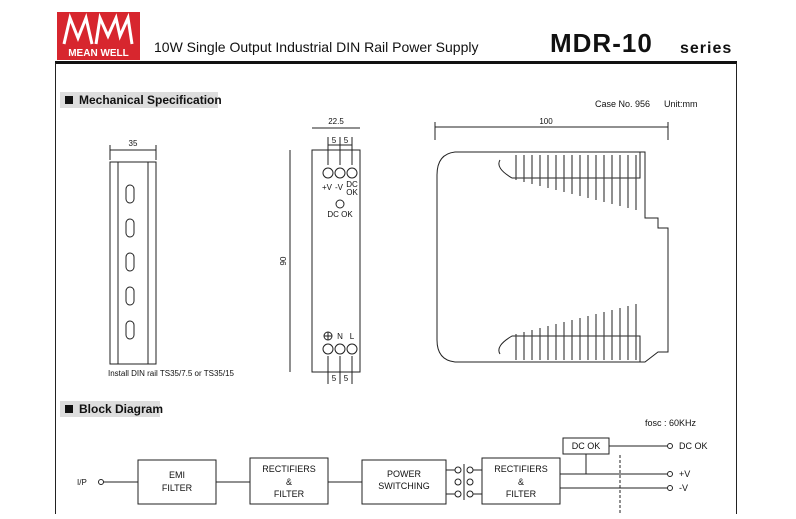 This screenshot has width=796, height=519. Describe the element at coordinates (177, 475) in the screenshot. I see `block-label: EMI` at that location.